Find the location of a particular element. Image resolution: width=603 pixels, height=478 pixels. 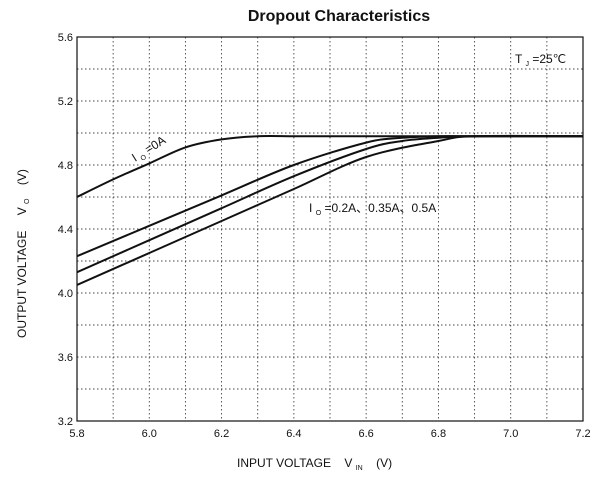

y-tick-label: 4.8 is located at coordinates (65, 166).